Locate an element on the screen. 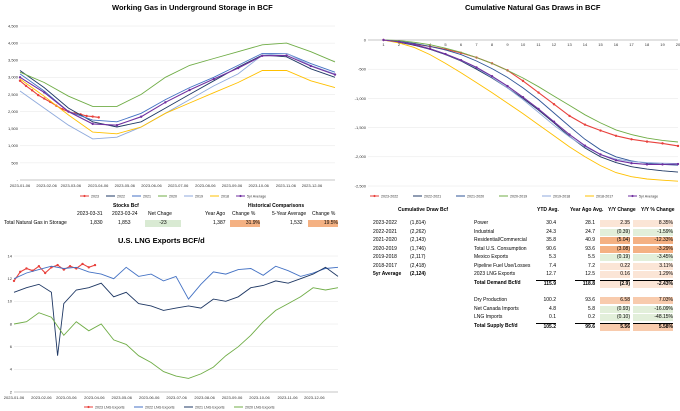 The image size is (680, 411). series-line-2021-lng-exports is located at coordinates (176, 311).